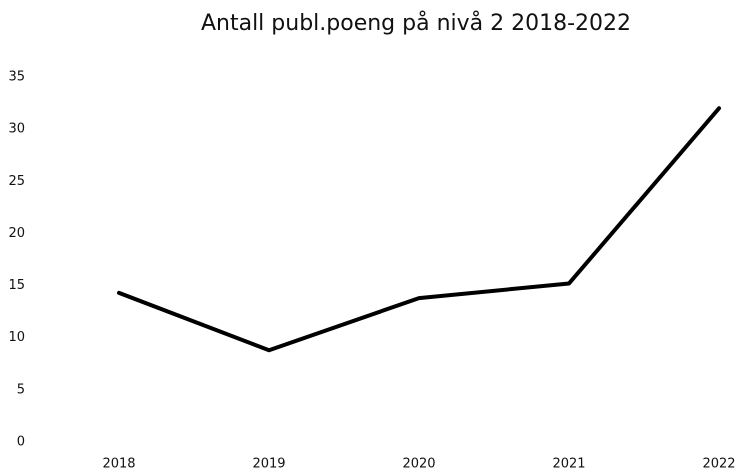 This screenshot has height=472, width=738. Describe the element at coordinates (418, 464) in the screenshot. I see `x-tick-label: 2020` at that location.